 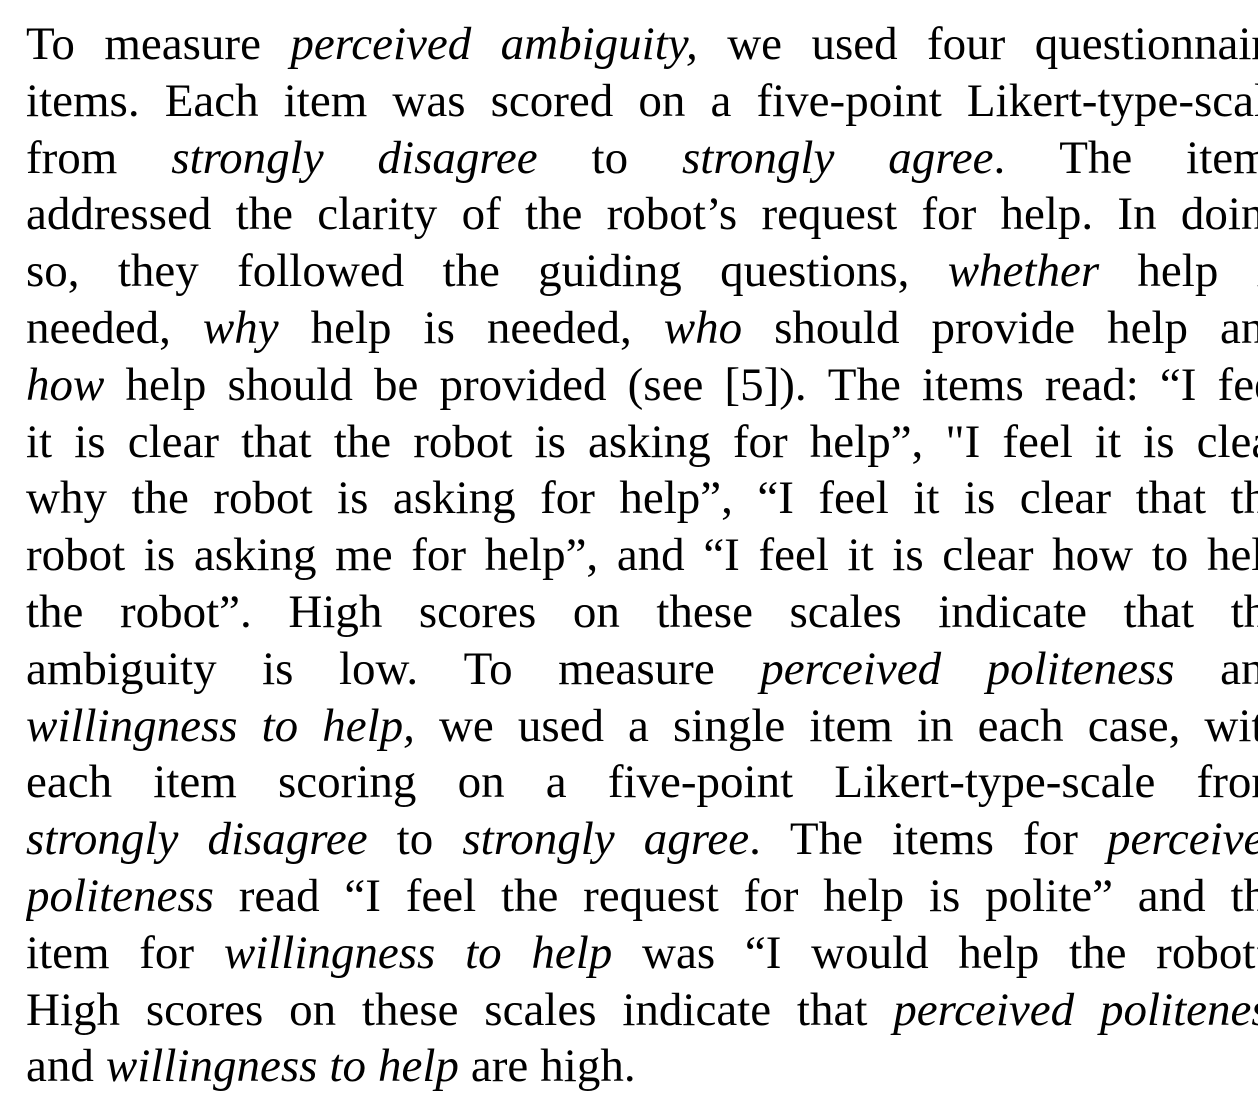 I want to click on word: used, so click(x=560, y=725).